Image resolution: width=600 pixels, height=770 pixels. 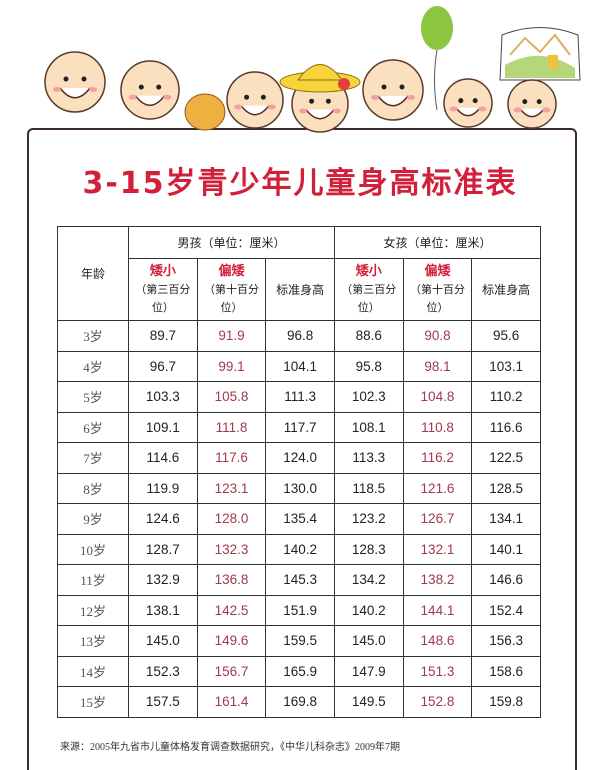 I want to click on cell-b10: 91.9, so click(x=231, y=336).